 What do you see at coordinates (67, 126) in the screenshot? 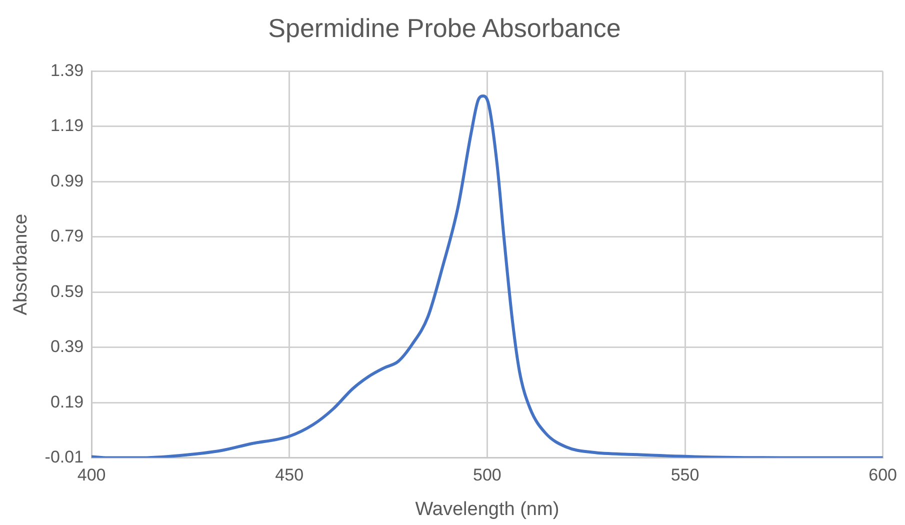
I see `y-tick-label: 1.19` at bounding box center [67, 126].